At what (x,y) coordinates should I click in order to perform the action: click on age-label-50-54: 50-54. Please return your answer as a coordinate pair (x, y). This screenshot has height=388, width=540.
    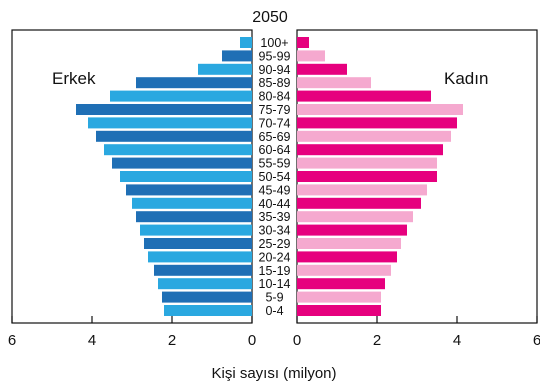
    Looking at the image, I should click on (275, 177).